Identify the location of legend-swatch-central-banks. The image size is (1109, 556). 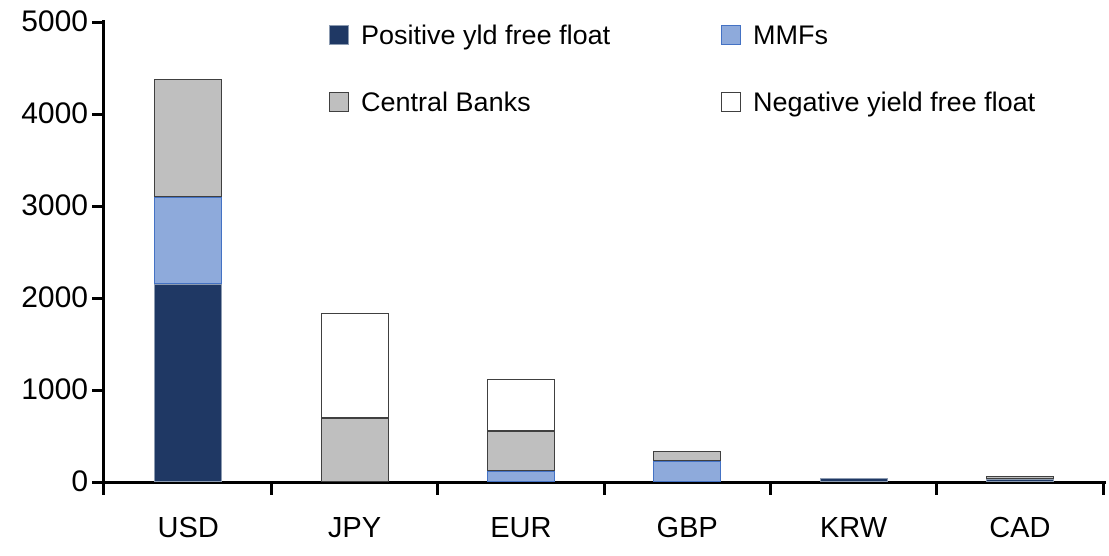
(339, 102).